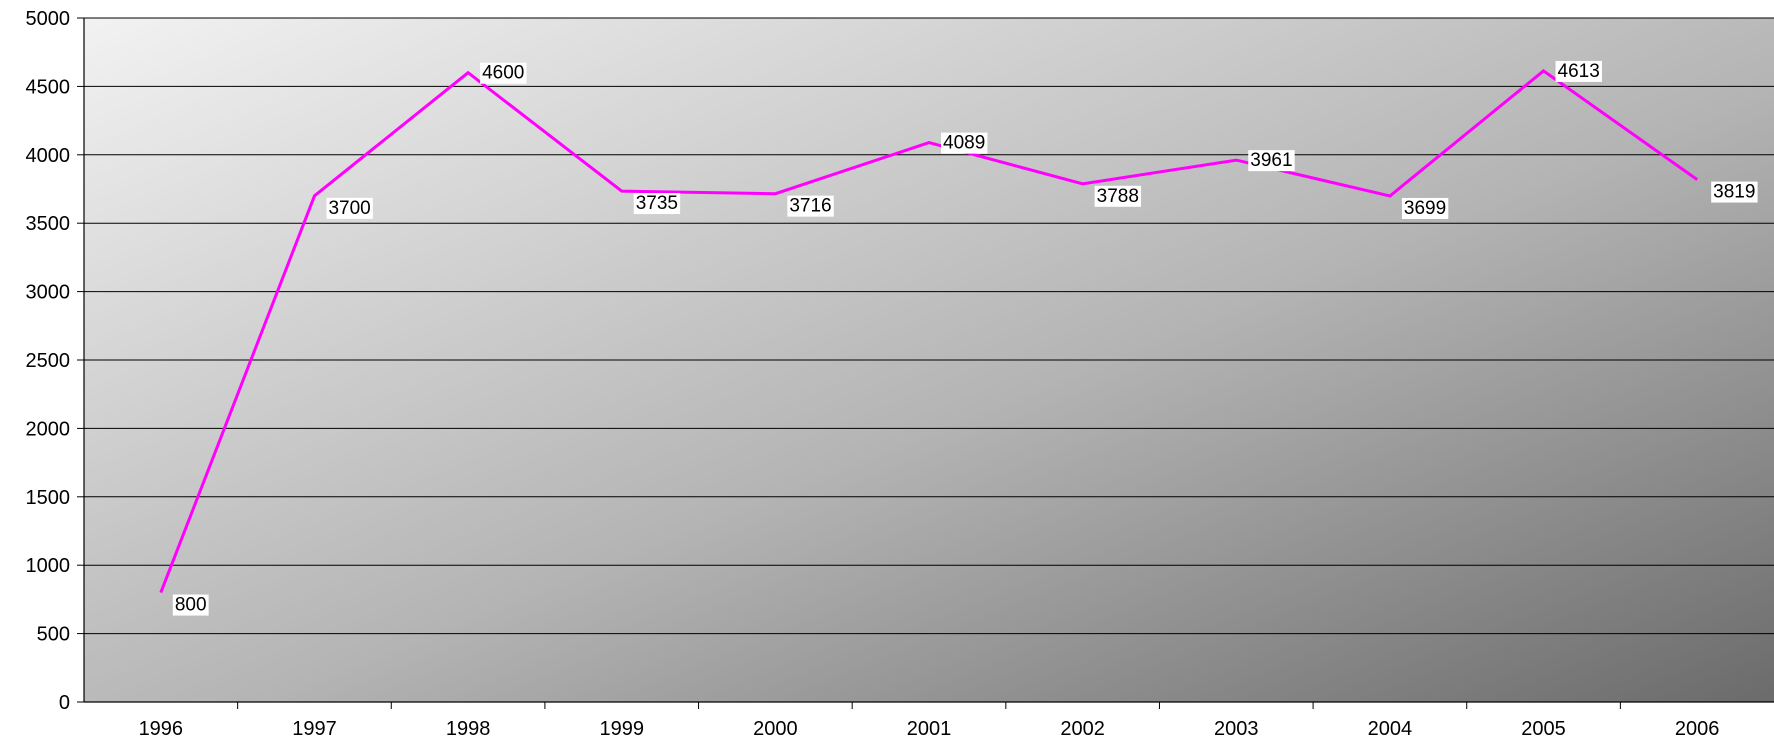  I want to click on data-label-1999: 3735, so click(657, 203).